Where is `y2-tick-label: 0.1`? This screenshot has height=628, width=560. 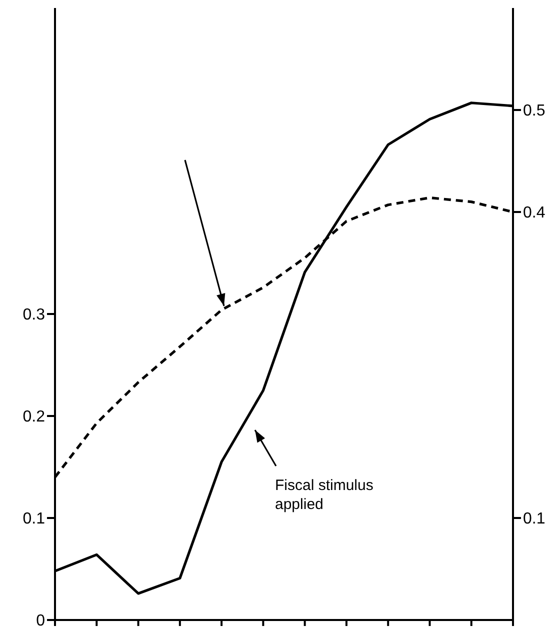
y2-tick-label: 0.1 is located at coordinates (534, 519).